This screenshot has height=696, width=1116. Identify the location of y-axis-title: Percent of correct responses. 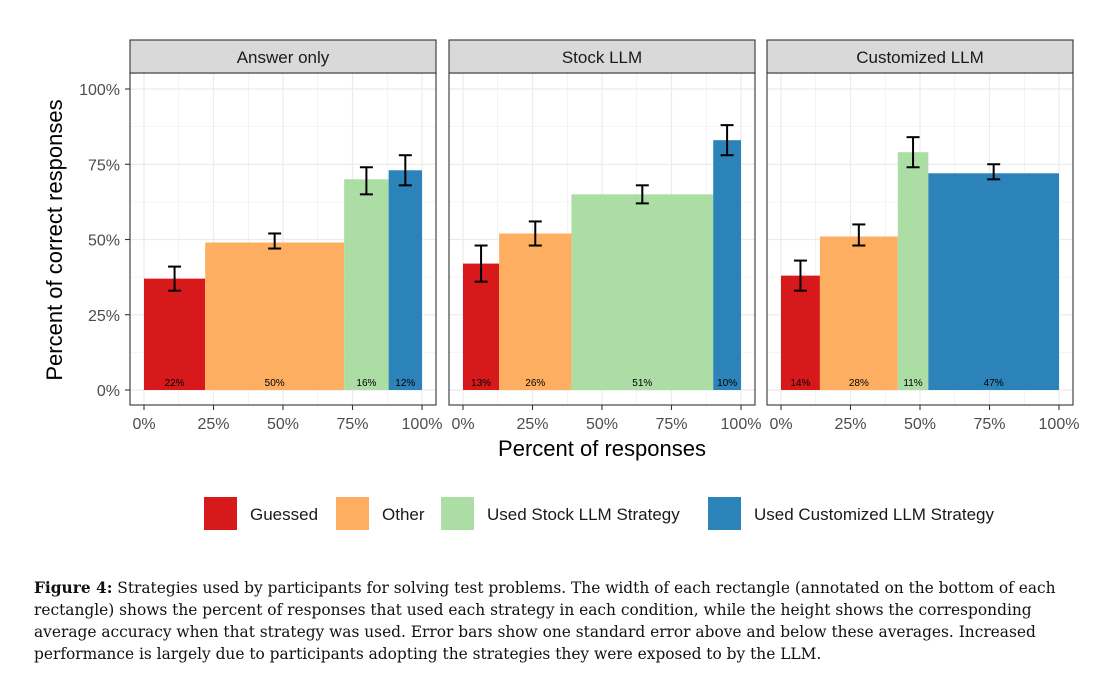
(54, 239).